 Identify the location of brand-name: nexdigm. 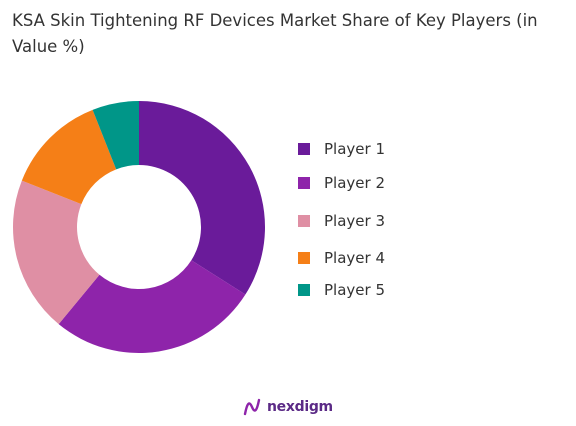
(300, 407).